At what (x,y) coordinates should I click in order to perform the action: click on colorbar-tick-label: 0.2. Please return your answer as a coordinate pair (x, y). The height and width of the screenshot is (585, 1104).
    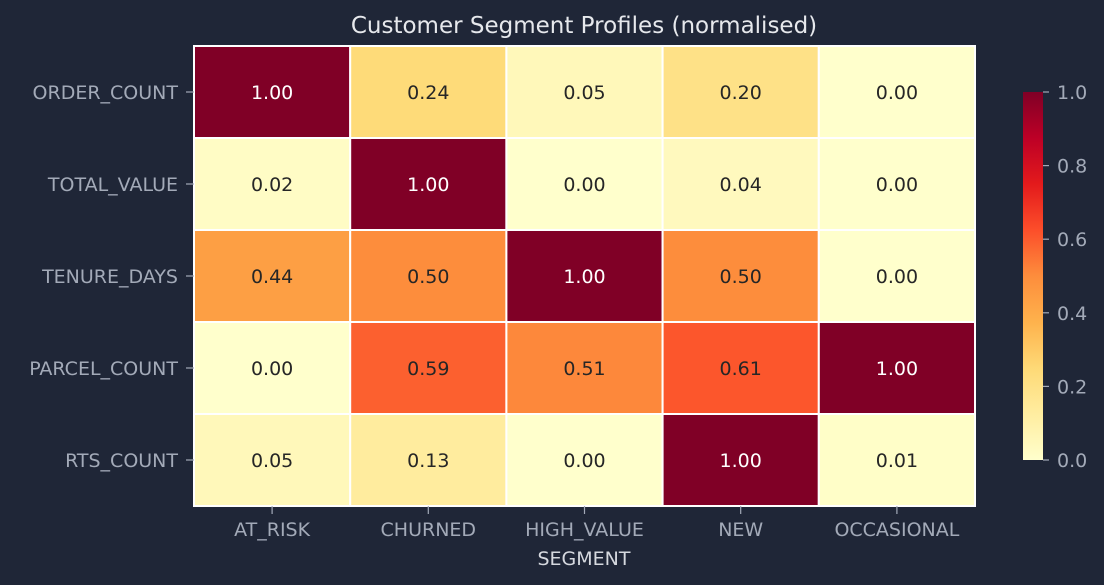
    Looking at the image, I should click on (1072, 387).